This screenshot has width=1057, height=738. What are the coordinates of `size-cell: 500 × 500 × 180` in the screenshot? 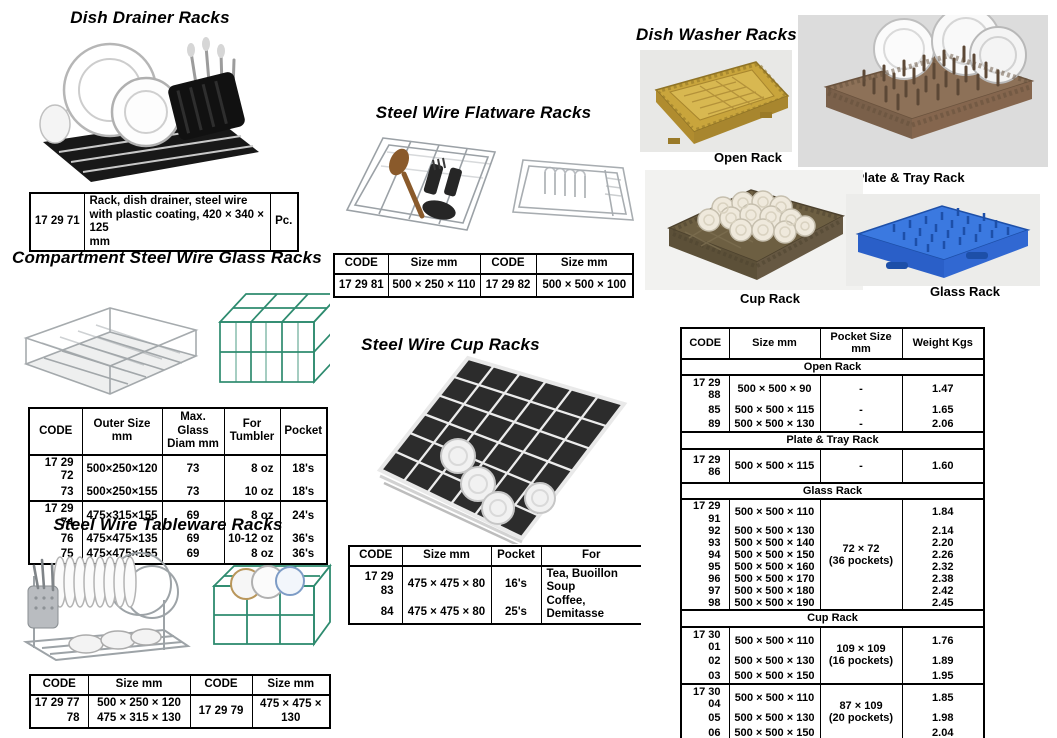 It's located at (774, 591).